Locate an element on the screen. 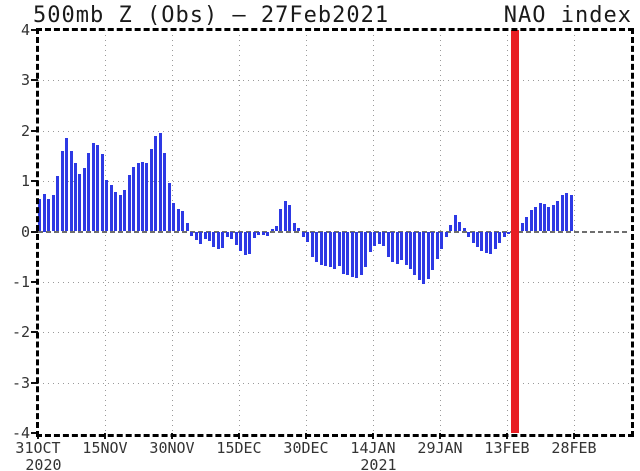  x-axis-label: 13FEB is located at coordinates (507, 448).